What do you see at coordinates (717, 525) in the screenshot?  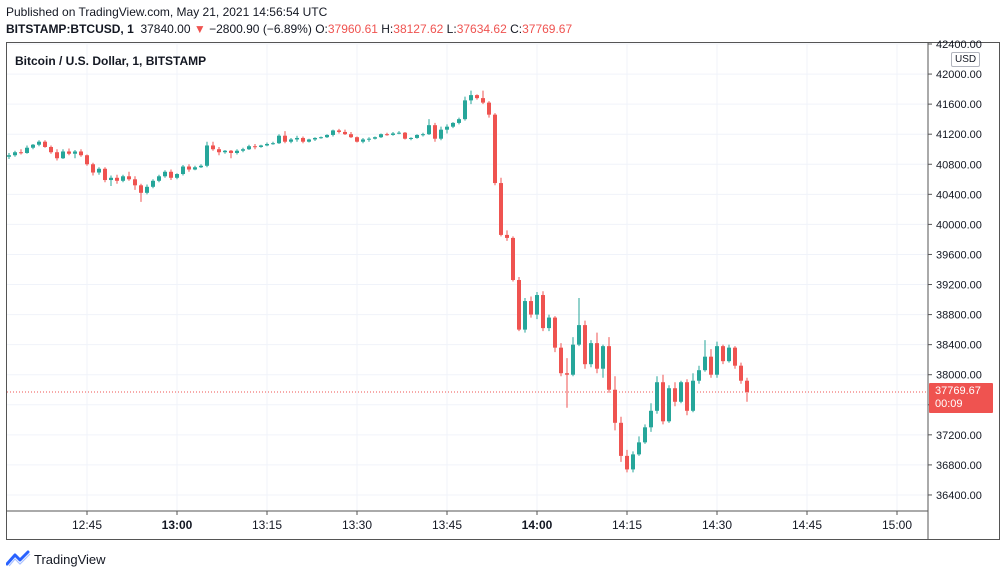 I see `x-tick-label: 14:30` at bounding box center [717, 525].